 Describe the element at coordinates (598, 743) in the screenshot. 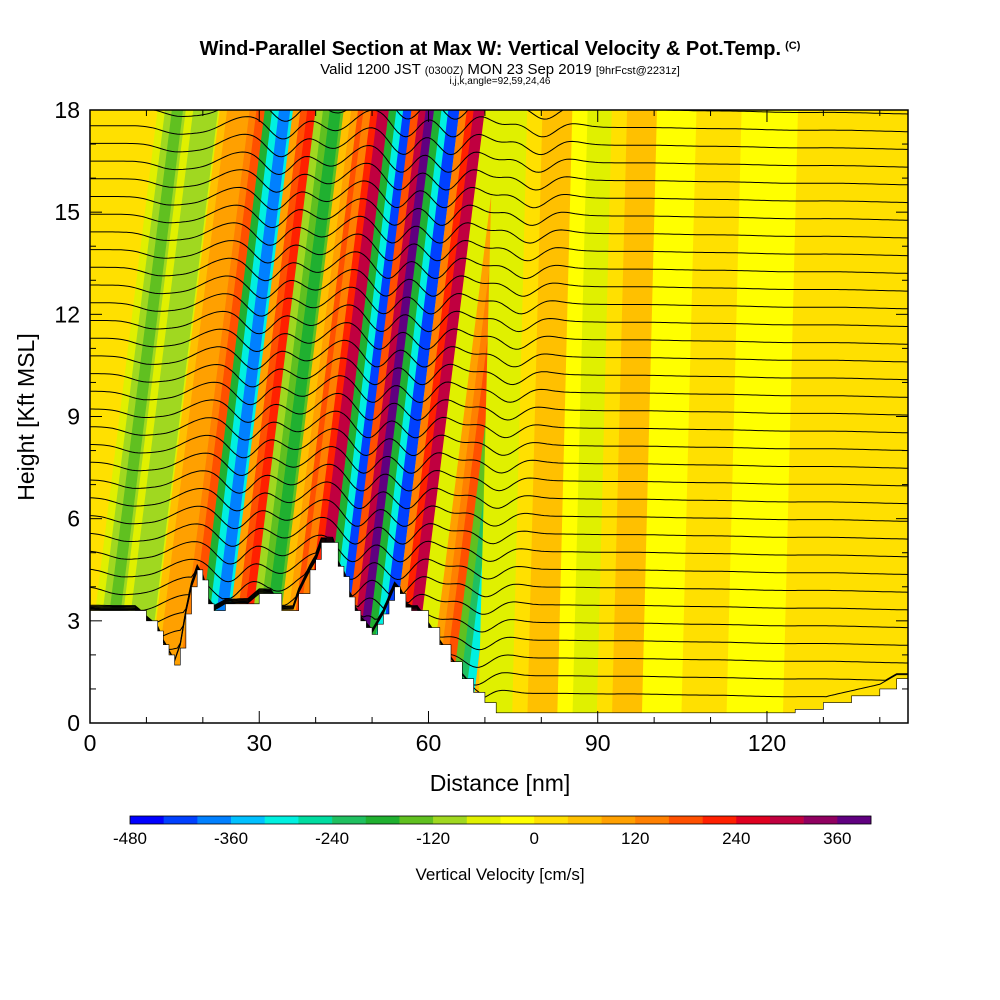

I see `x-tick-label-3: 90` at that location.